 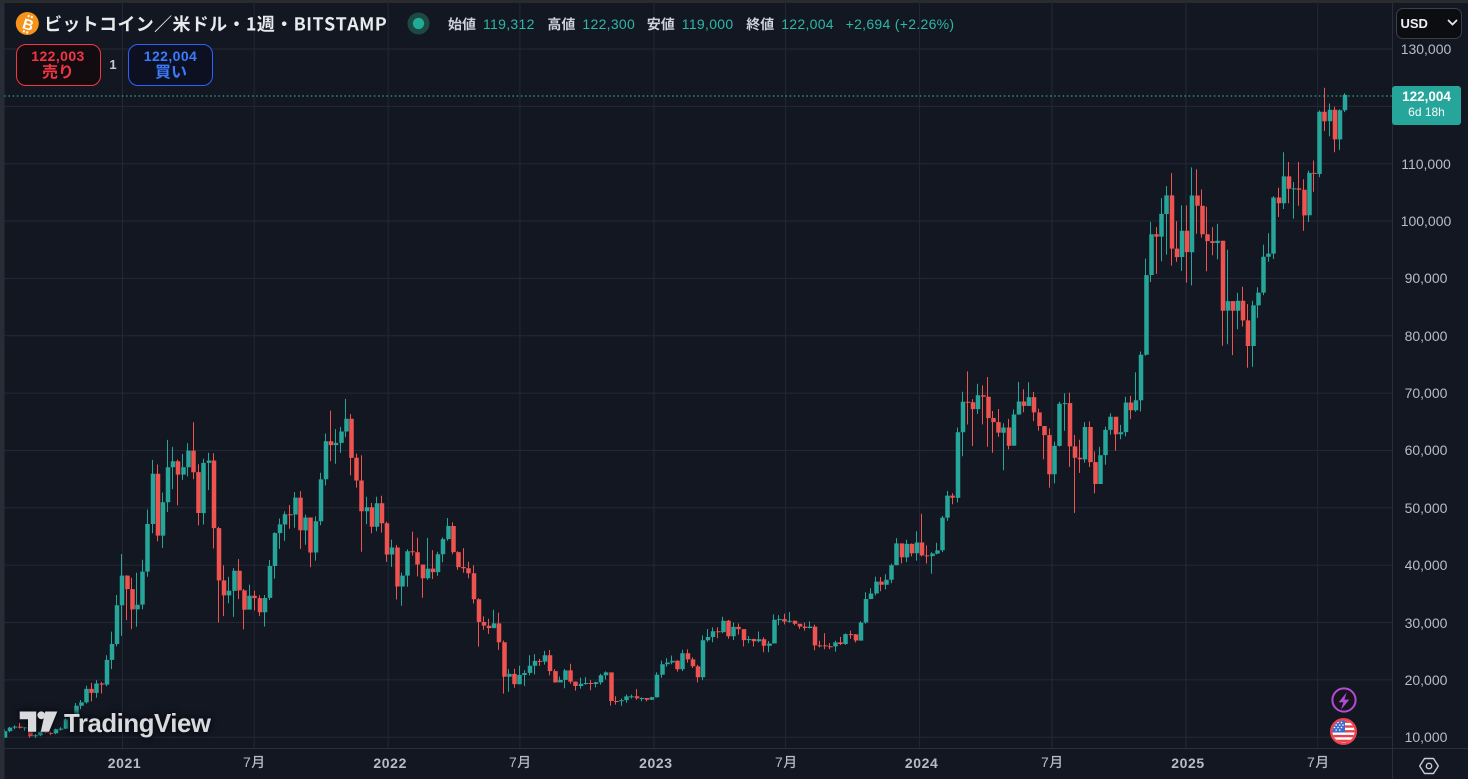 What do you see at coordinates (900, 24) in the screenshot?
I see `svg-text: +2,694 (+2.26%)` at bounding box center [900, 24].